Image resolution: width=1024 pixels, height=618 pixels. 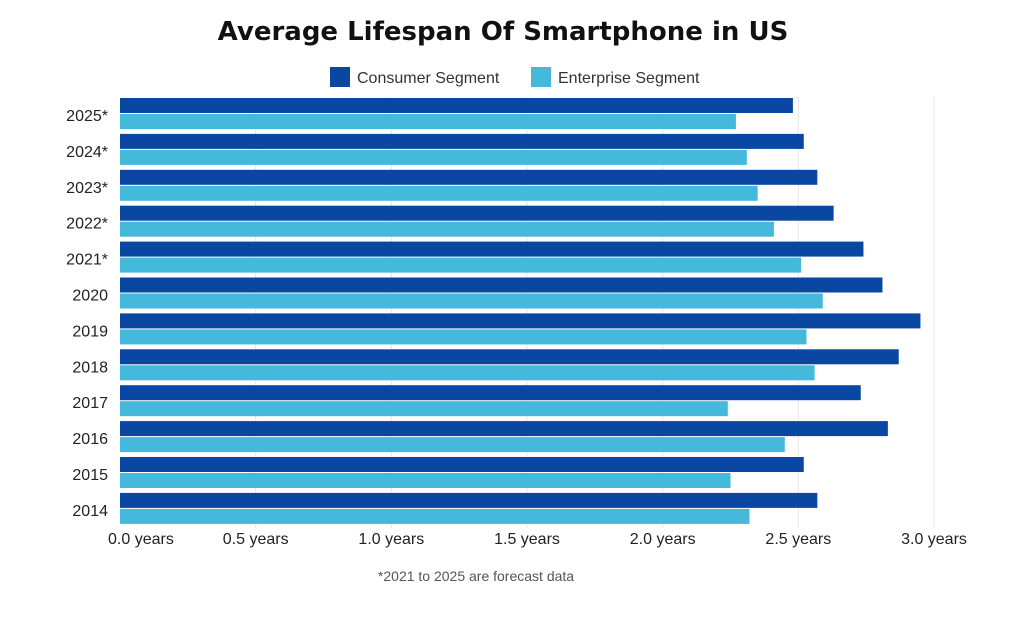 What do you see at coordinates (515, 77) in the screenshot?
I see `legend: Consumer Segment Enterprise Segment` at bounding box center [515, 77].